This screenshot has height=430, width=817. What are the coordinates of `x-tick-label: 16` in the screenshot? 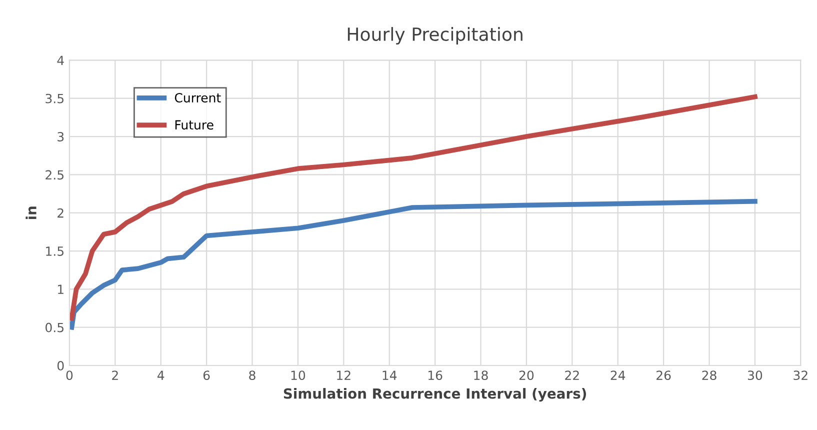 It's located at (435, 375).